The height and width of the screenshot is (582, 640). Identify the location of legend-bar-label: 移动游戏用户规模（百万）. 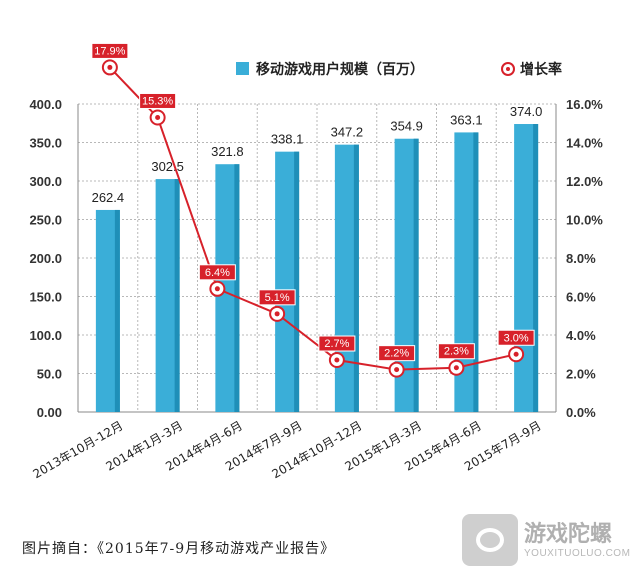
(340, 69).